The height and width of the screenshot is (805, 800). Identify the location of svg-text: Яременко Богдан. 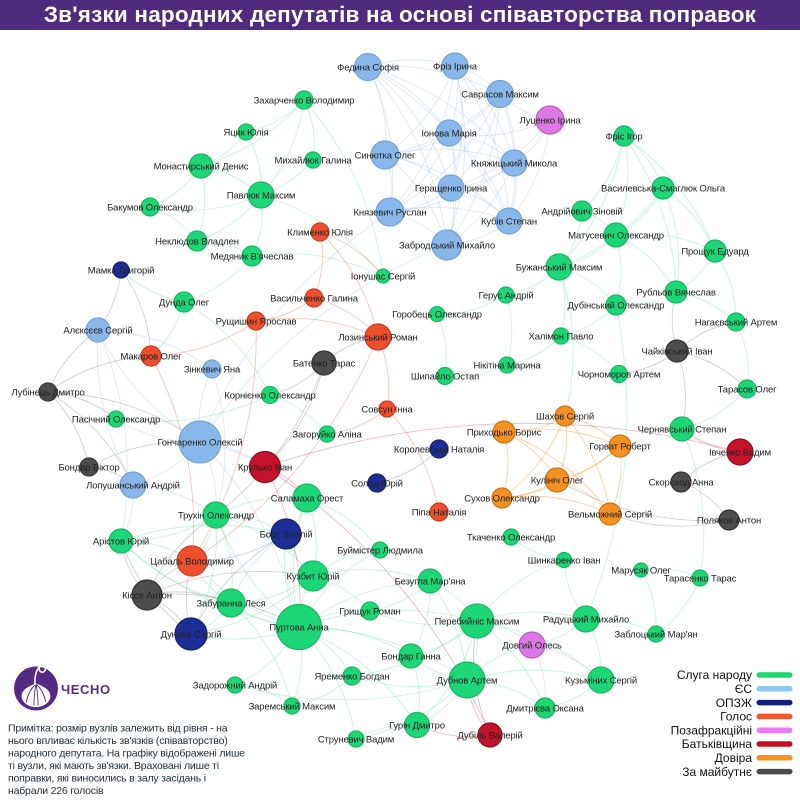
(351, 677).